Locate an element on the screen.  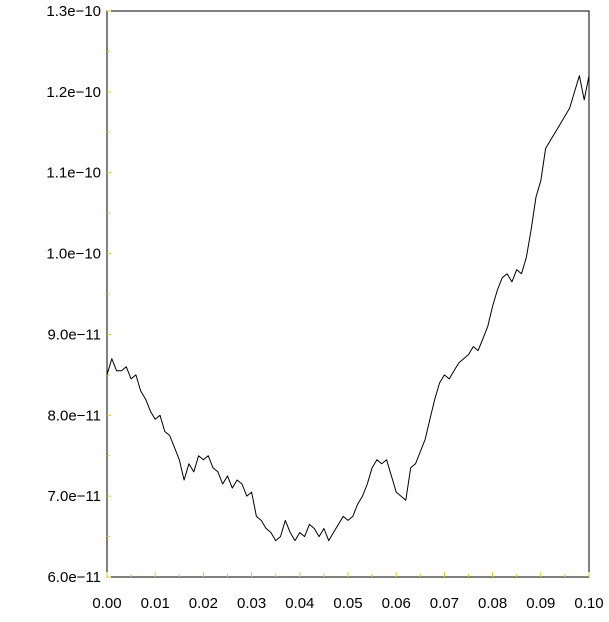
x-axis-ticks is located at coordinates (348, 574).